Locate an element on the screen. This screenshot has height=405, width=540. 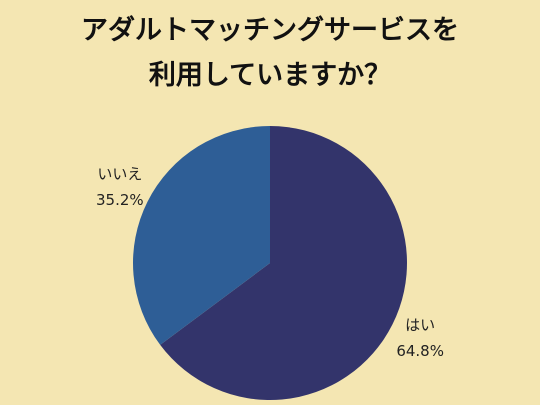
value-label: 35.2% is located at coordinates (120, 200).